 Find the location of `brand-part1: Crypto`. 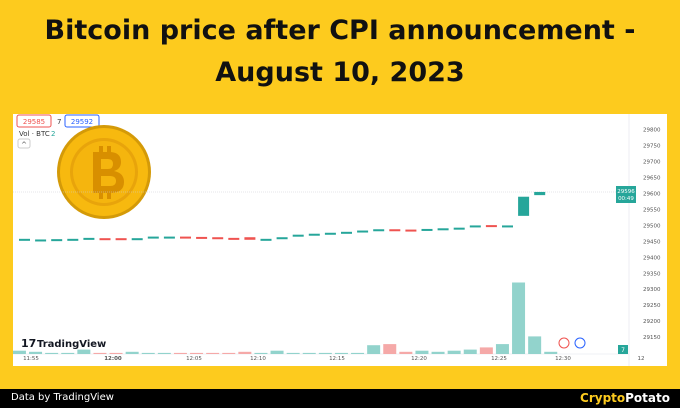

brand-part1: Crypto is located at coordinates (603, 398).